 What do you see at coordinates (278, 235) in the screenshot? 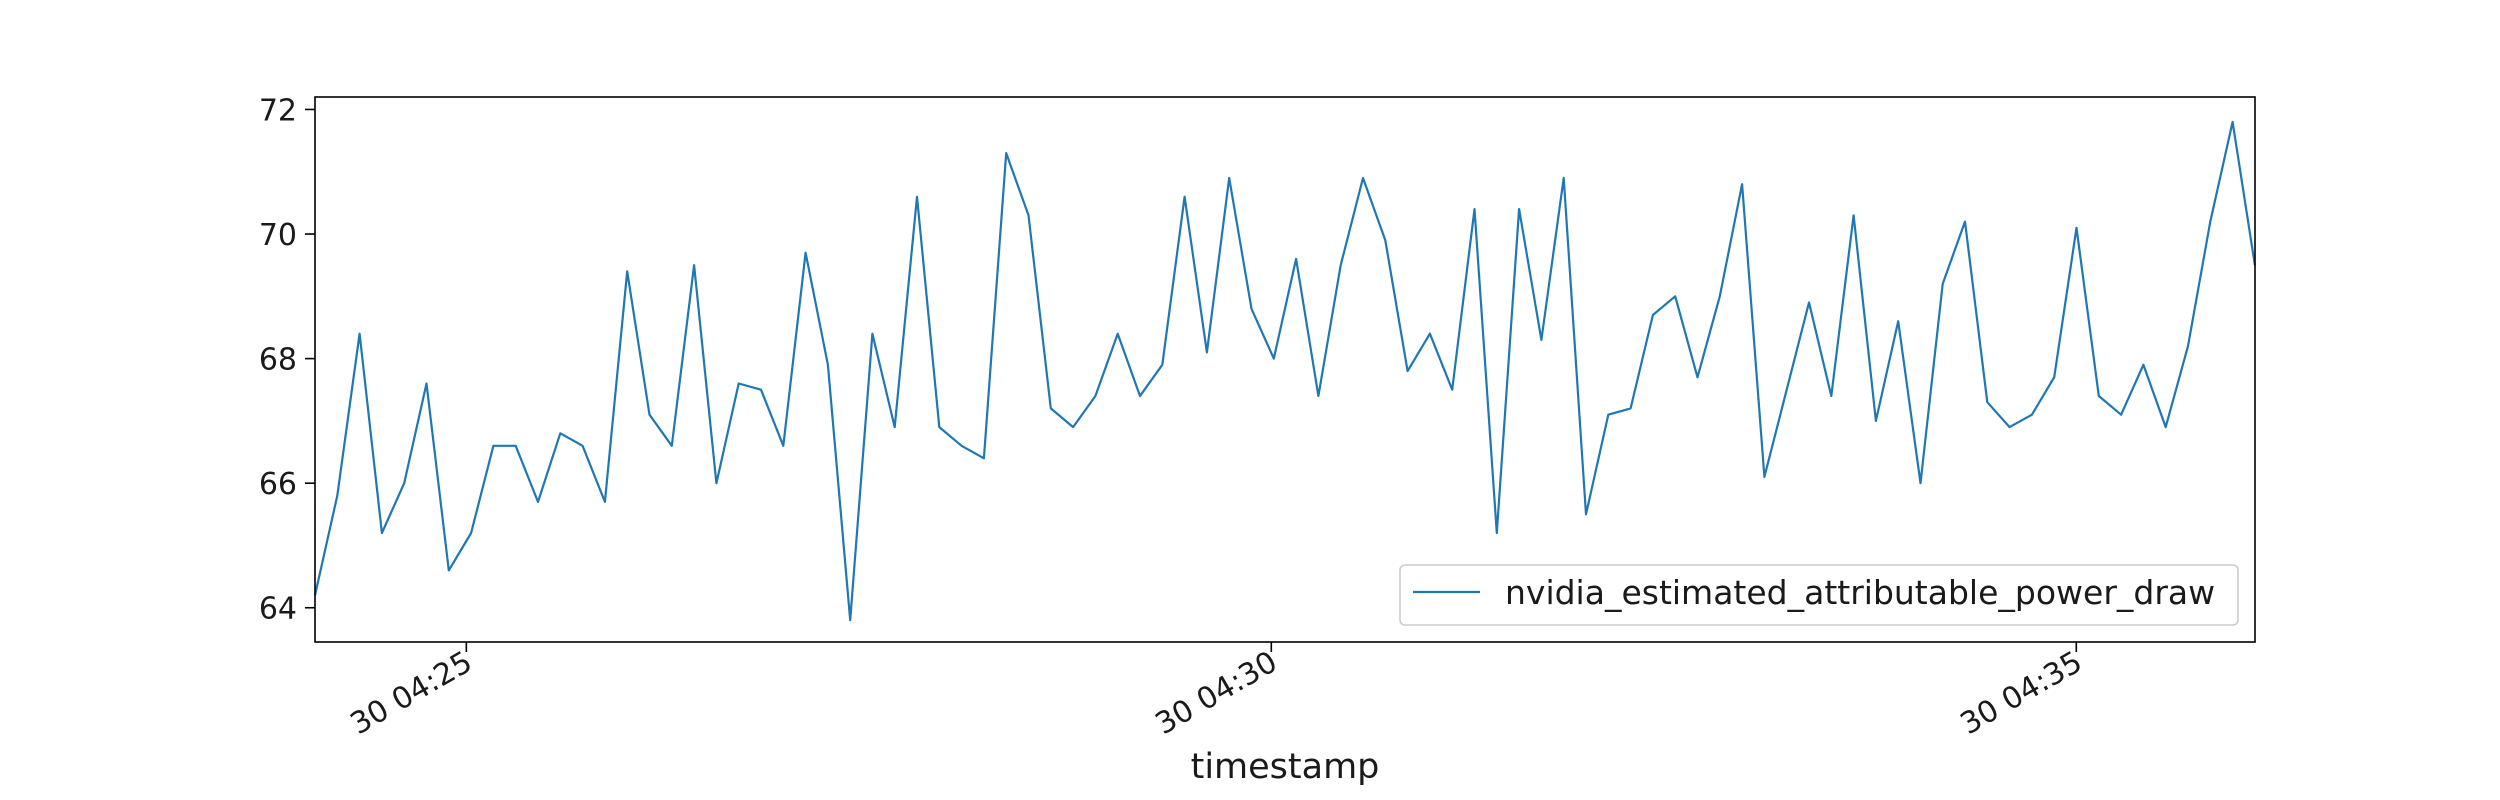
I see `y-tick-label: 70` at bounding box center [278, 235].